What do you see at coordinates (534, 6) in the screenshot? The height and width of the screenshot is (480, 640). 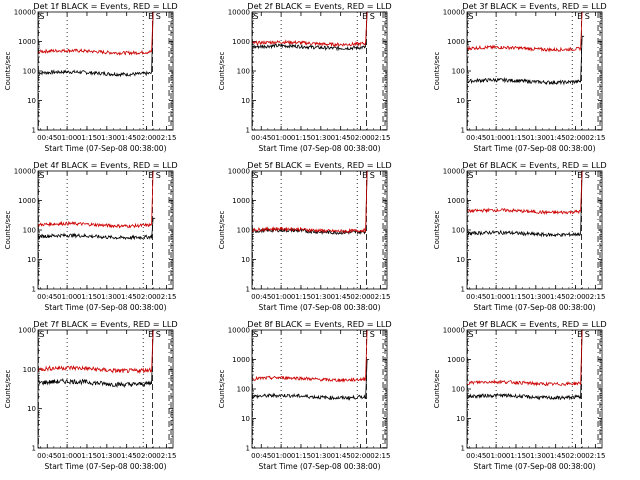 I see `panel-title: Det 3f BLACK = Events, RED = LLD` at bounding box center [534, 6].